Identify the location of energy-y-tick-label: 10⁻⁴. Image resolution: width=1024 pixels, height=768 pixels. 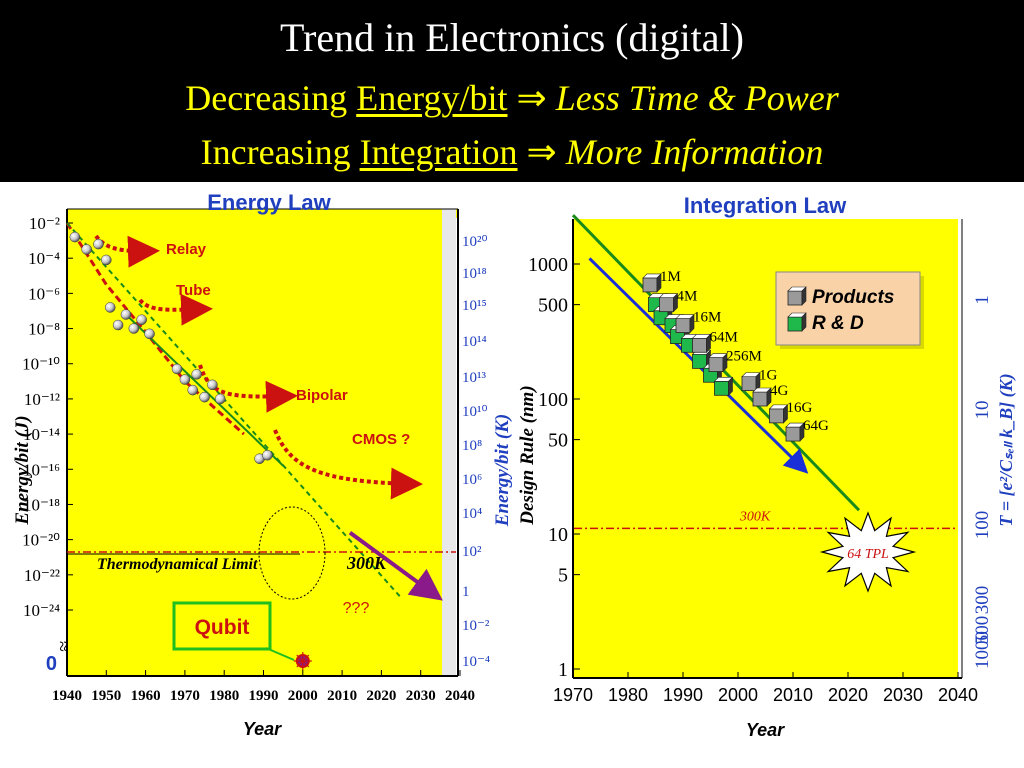
(44, 258).